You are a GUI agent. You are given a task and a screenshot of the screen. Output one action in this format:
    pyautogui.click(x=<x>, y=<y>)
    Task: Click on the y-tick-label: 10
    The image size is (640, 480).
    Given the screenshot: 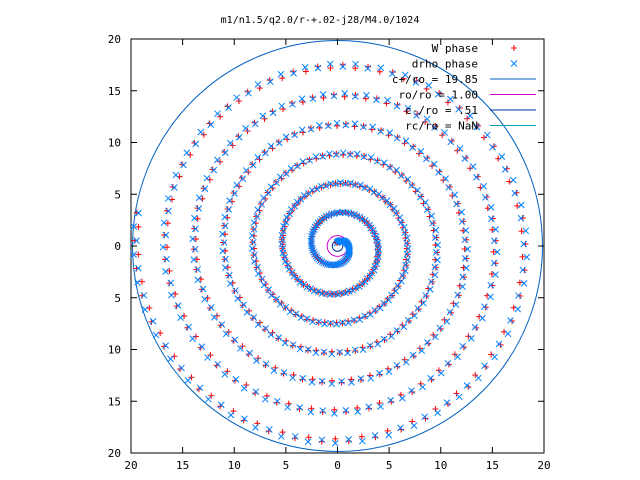 What is the action you would take?
    pyautogui.click(x=114, y=143)
    